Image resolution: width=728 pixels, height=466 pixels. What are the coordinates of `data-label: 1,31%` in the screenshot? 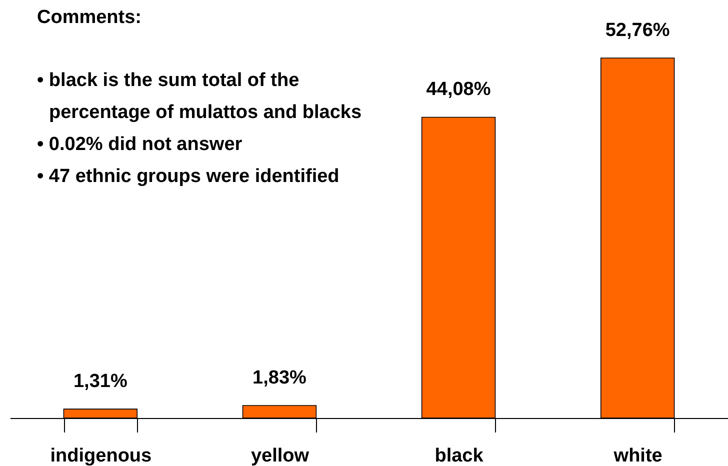 It's located at (100, 381).